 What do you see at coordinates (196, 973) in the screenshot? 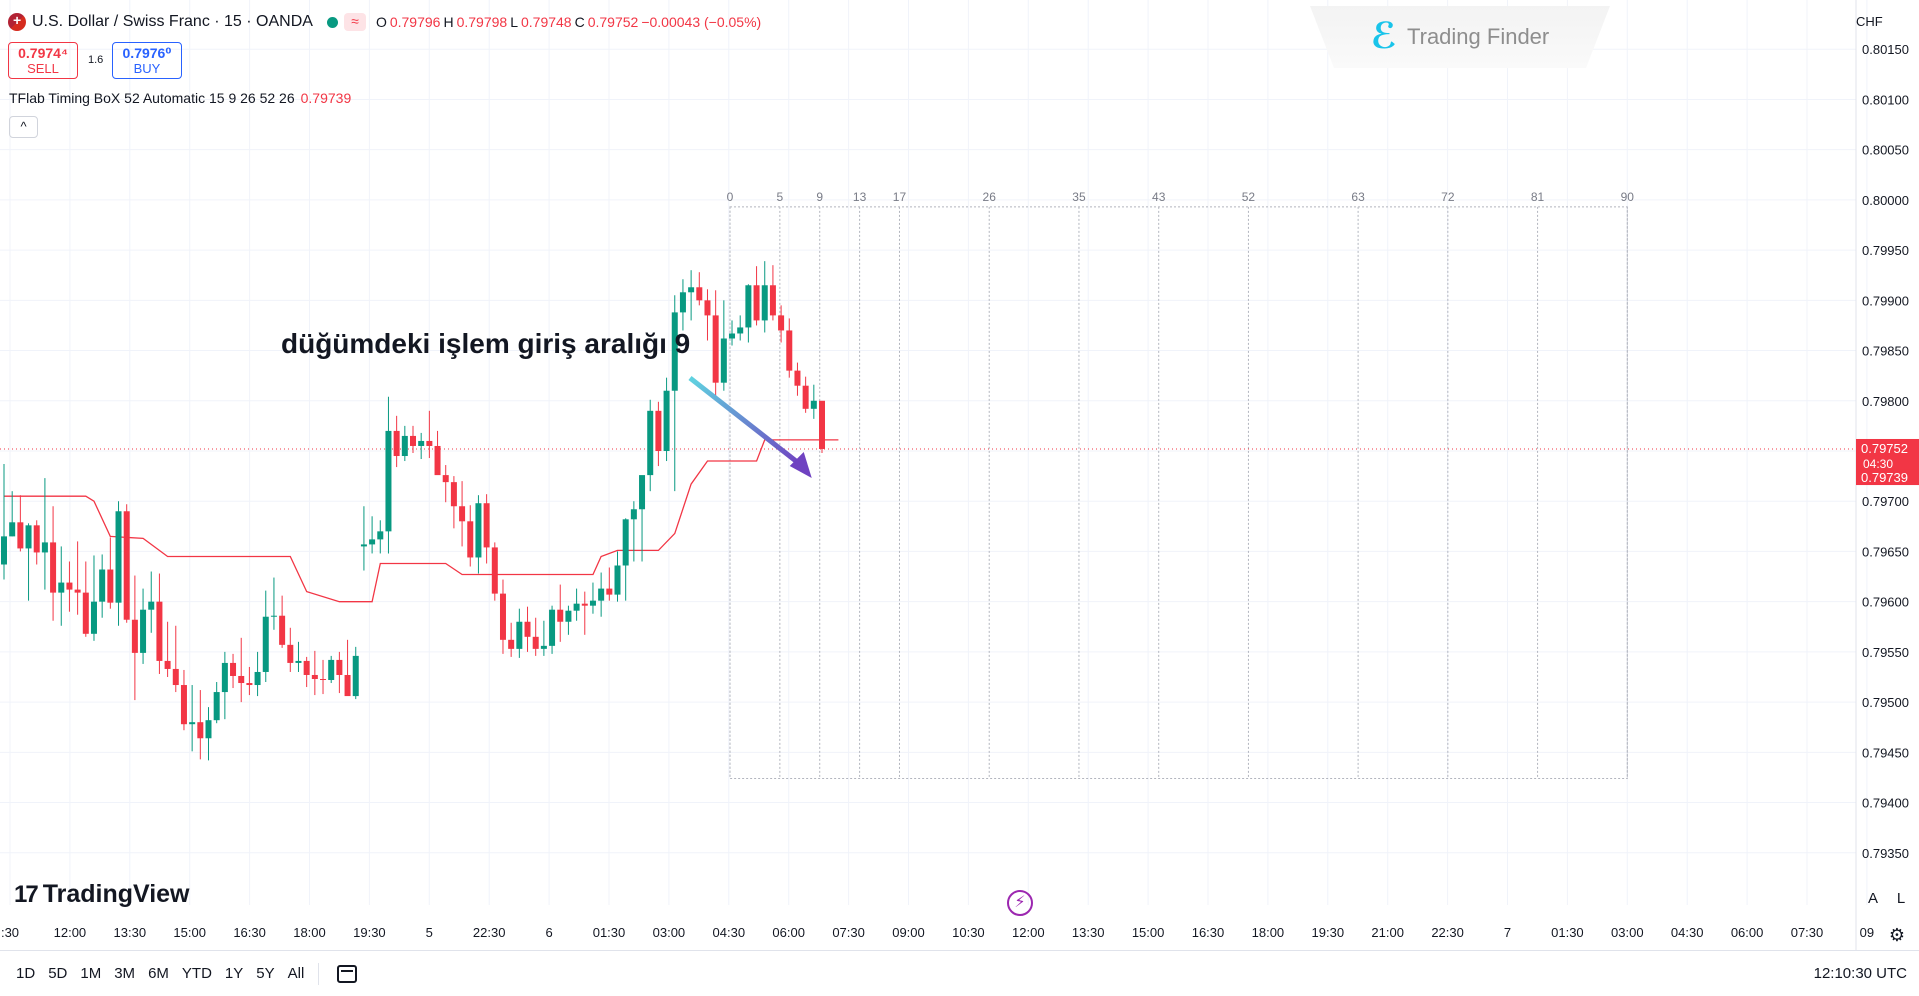
I see `range-ytd-button: YTD` at bounding box center [196, 973].